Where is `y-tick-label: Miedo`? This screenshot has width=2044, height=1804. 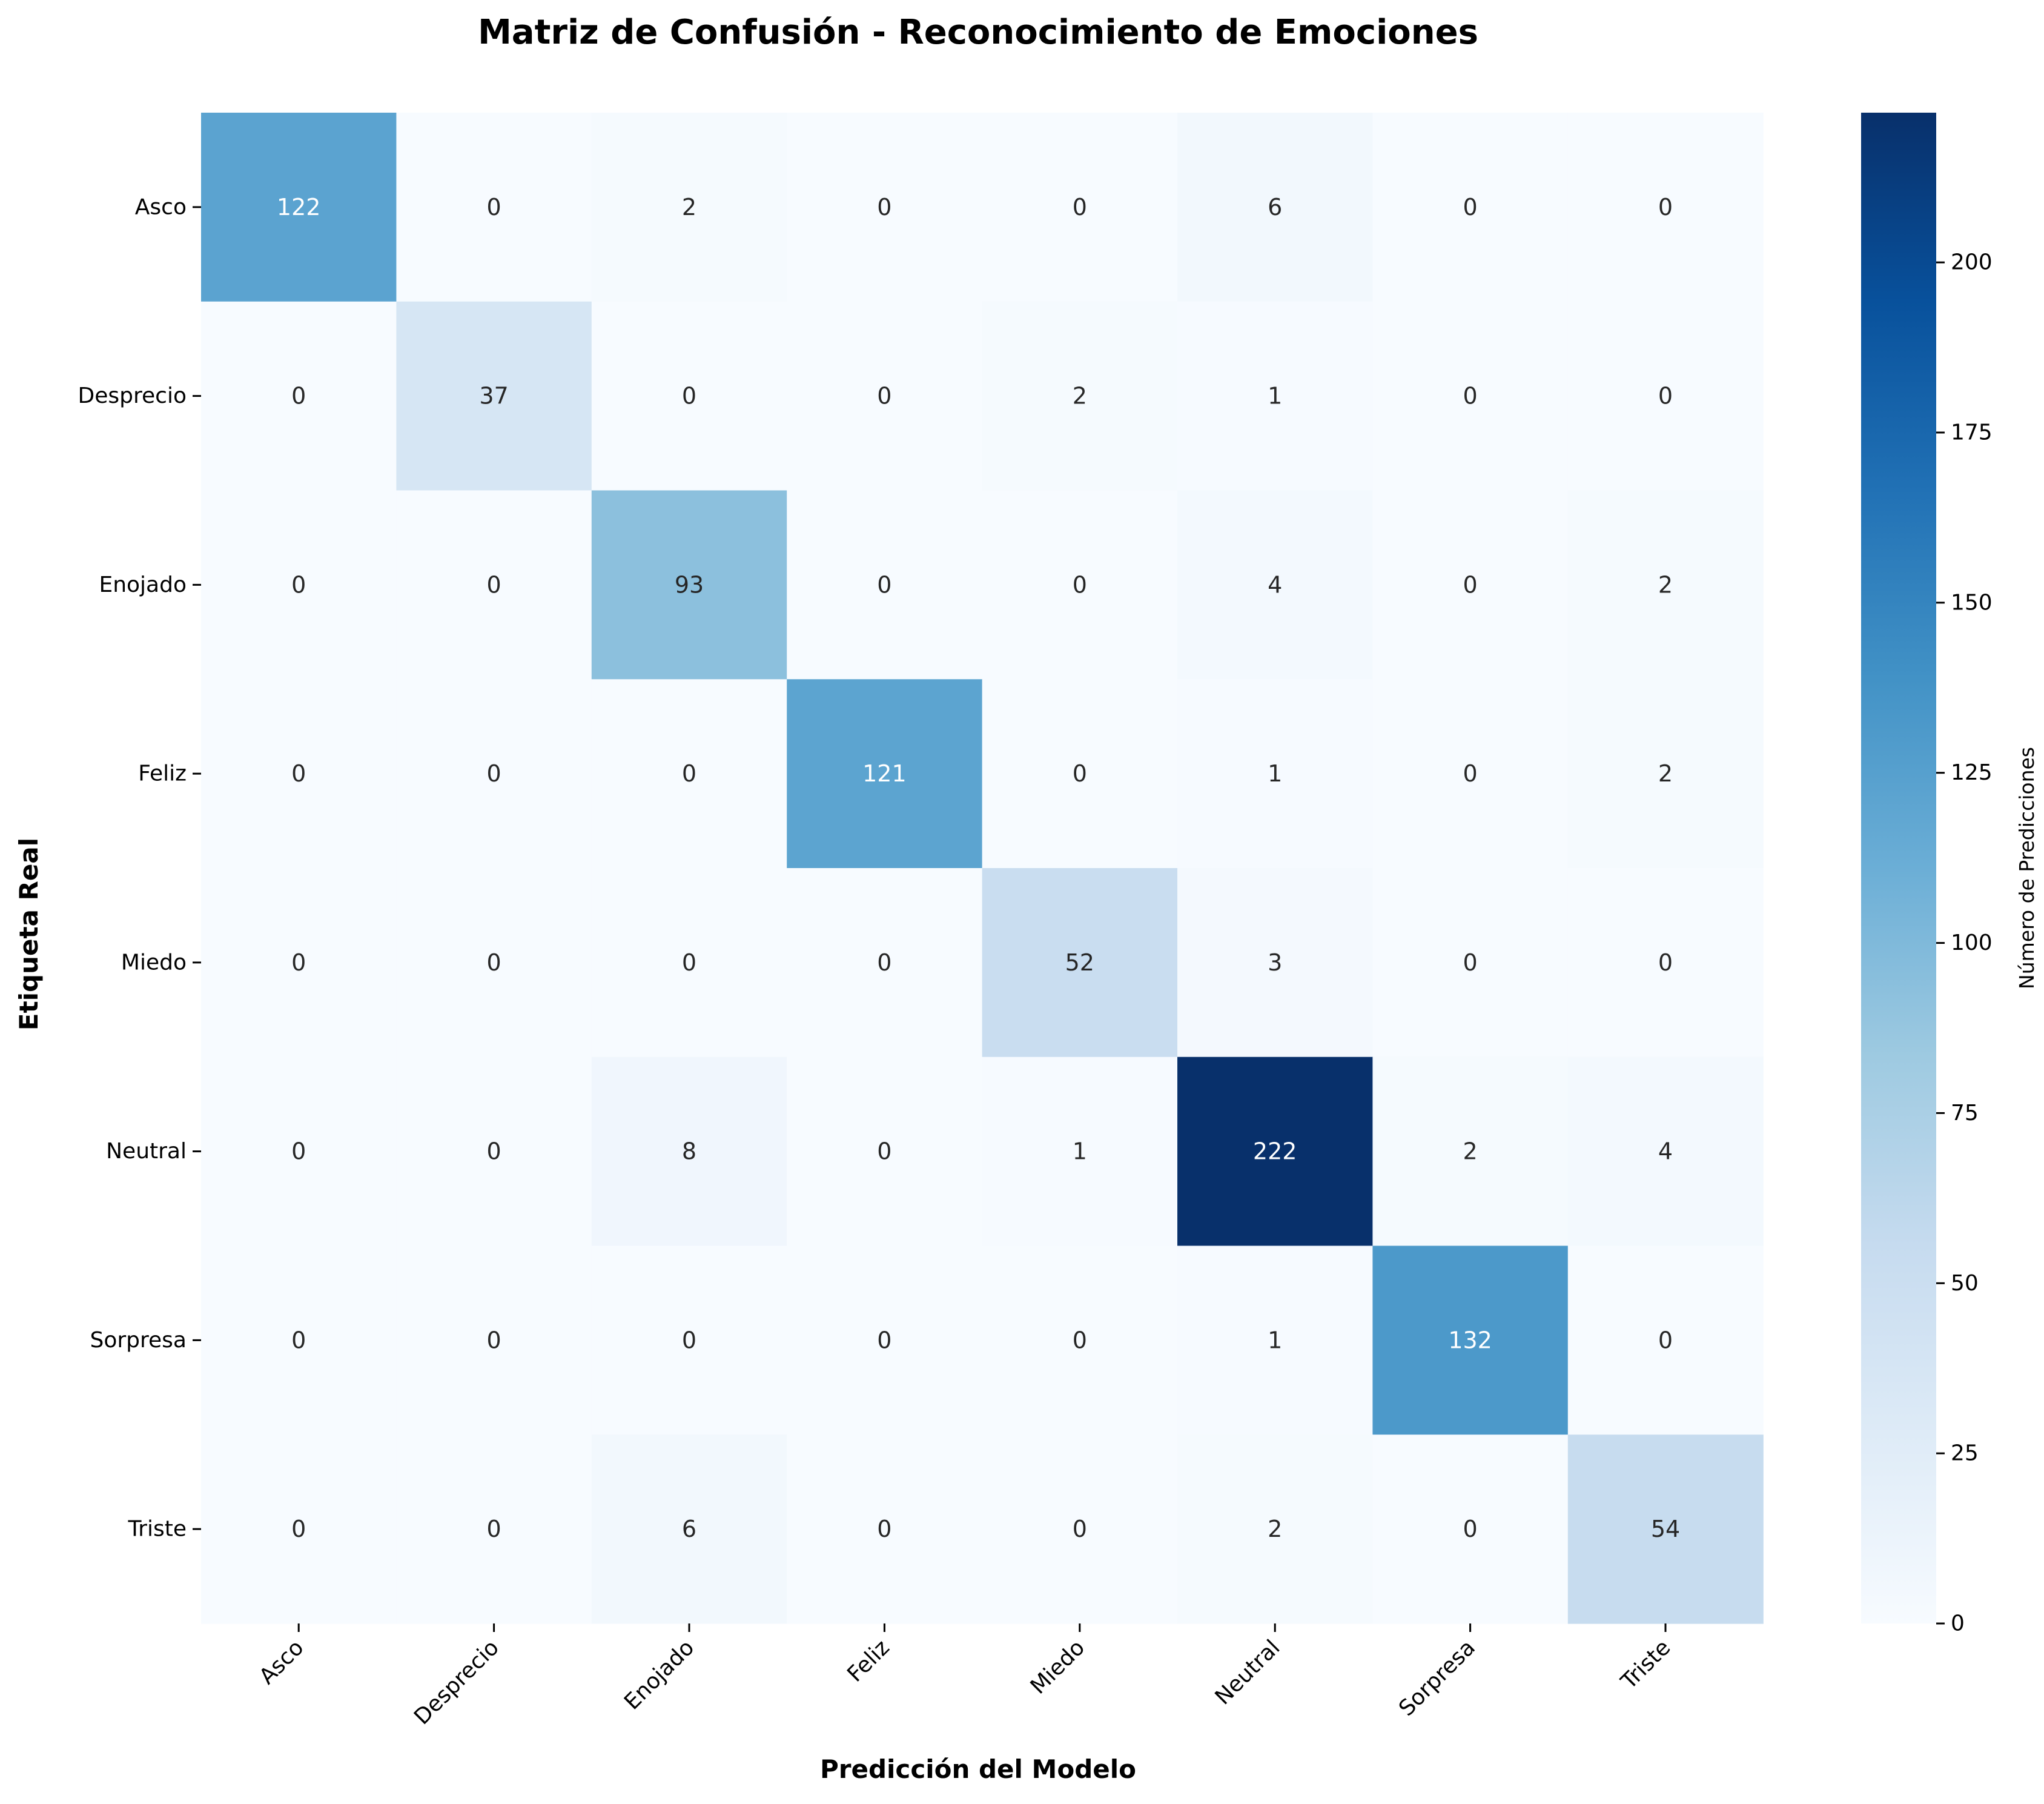
y-tick-label: Miedo is located at coordinates (154, 963).